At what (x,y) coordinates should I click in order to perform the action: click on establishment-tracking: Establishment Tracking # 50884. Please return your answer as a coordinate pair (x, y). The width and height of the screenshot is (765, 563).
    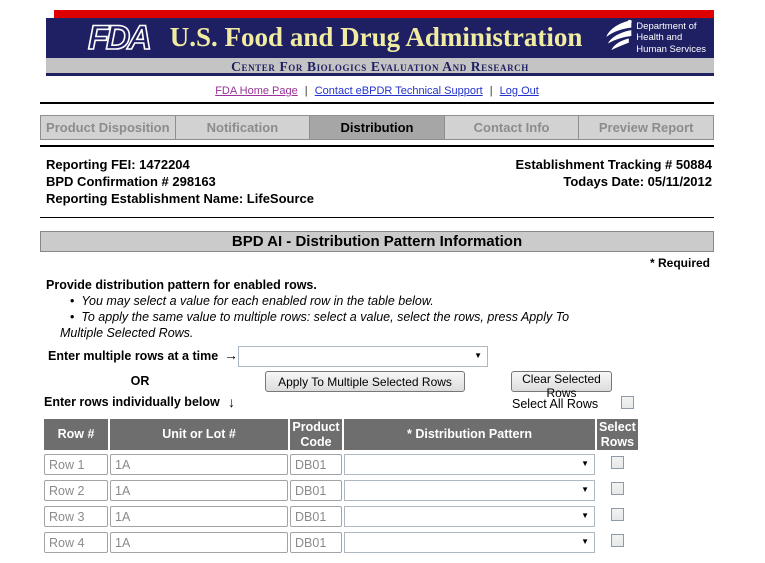
    Looking at the image, I should click on (613, 164).